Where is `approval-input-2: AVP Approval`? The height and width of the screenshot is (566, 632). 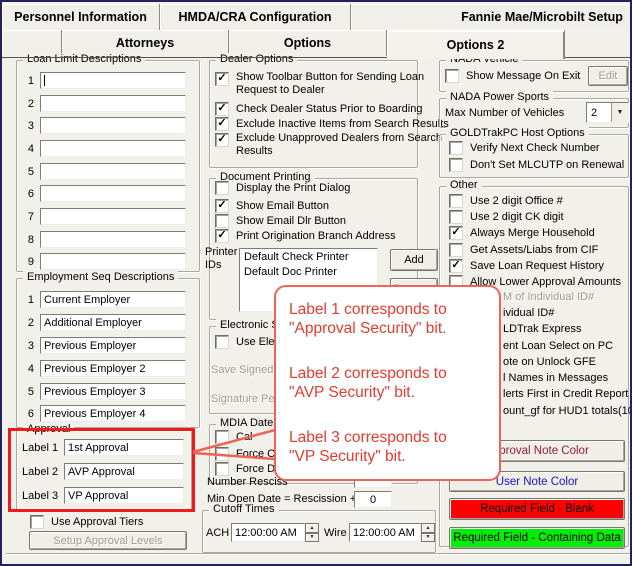
approval-input-2: AVP Approval is located at coordinates (124, 471).